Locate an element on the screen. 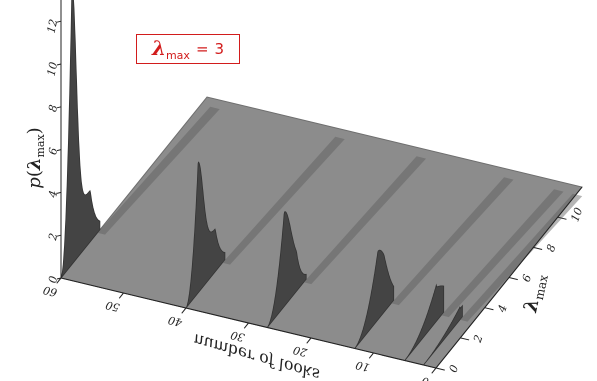 Image resolution: width=597 pixels, height=381 pixels. z-axis-label-sub: max is located at coordinates (40, 146).